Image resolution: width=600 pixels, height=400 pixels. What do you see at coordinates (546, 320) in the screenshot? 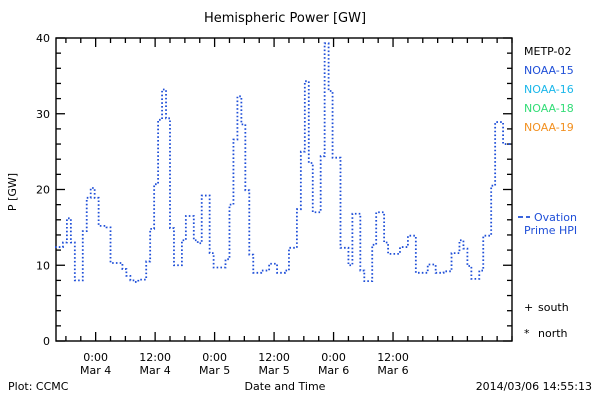
I see `marker-legend: + south * north` at bounding box center [546, 320].